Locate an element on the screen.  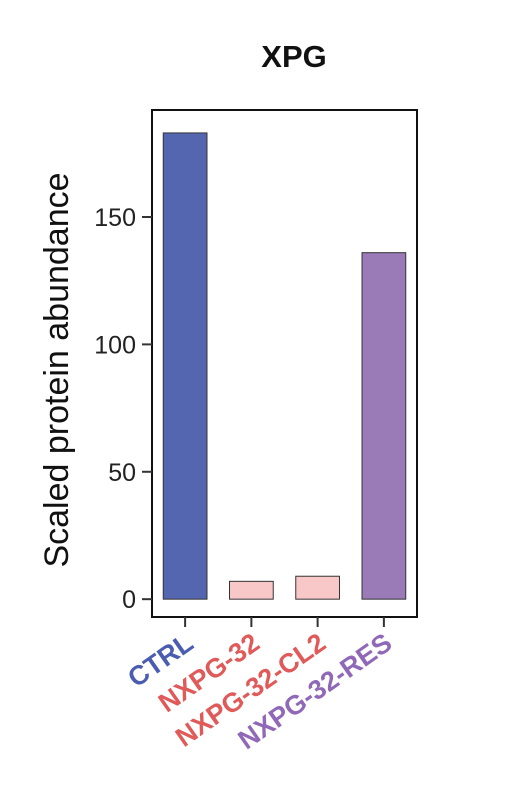
bar-ctrl is located at coordinates (185, 366).